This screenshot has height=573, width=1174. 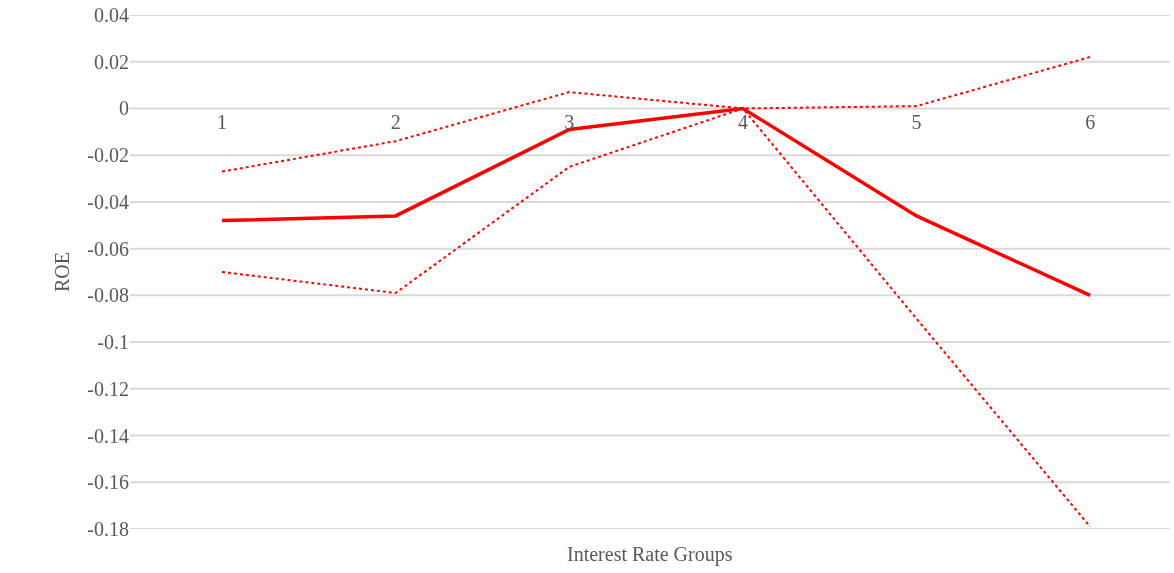 What do you see at coordinates (1090, 122) in the screenshot?
I see `x-tick-label: 6` at bounding box center [1090, 122].